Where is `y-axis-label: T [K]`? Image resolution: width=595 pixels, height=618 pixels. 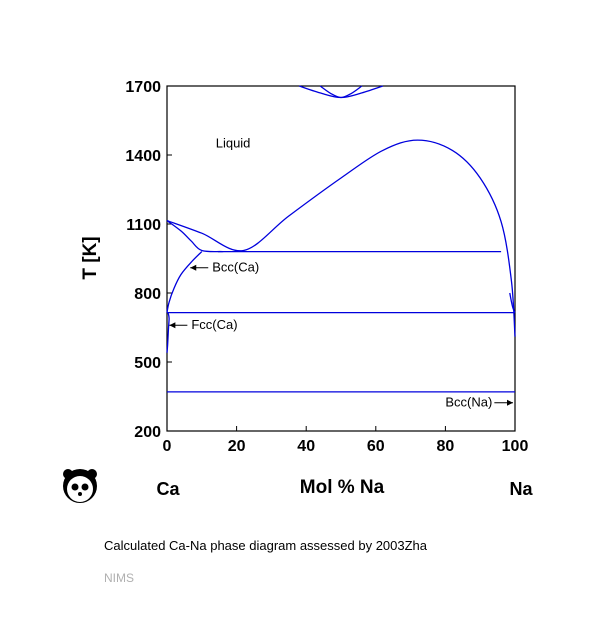 y-axis-label: T [K] is located at coordinates (90, 257).